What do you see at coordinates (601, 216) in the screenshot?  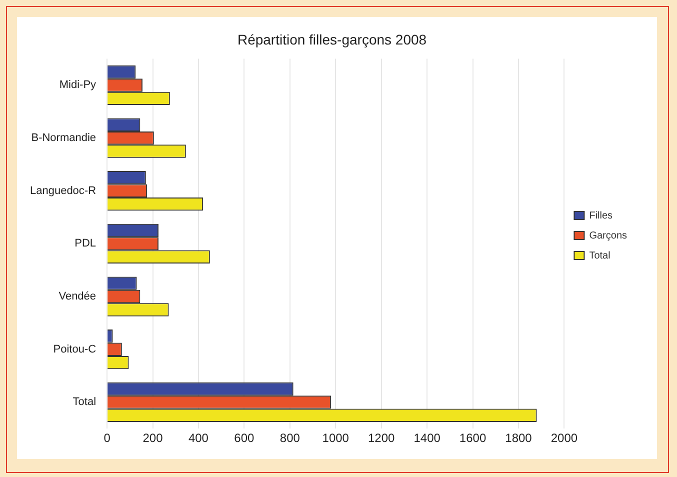 I see `legend-label: Filles` at bounding box center [601, 216].